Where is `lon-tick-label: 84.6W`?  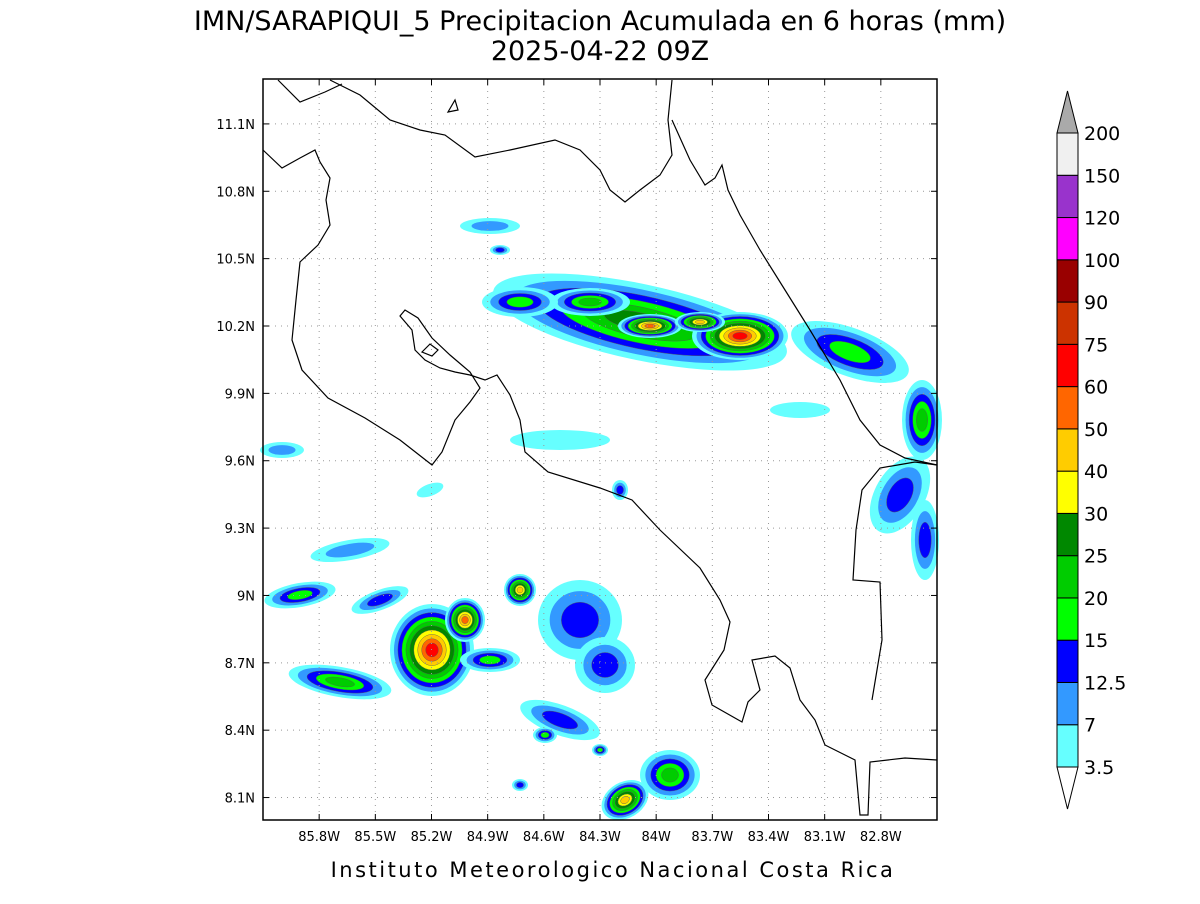
lon-tick-label: 84.6W is located at coordinates (544, 837).